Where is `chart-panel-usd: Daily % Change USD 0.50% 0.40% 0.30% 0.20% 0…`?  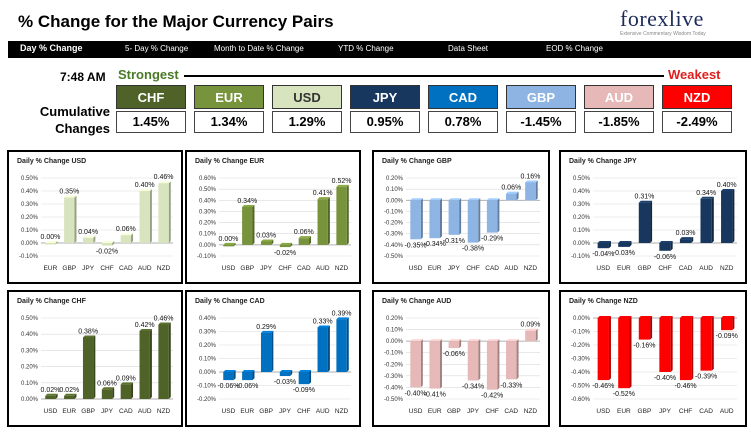
chart-panel-usd: Daily % Change USD 0.50% 0.40% 0.30% 0.20% 0… is located at coordinates (95, 217).